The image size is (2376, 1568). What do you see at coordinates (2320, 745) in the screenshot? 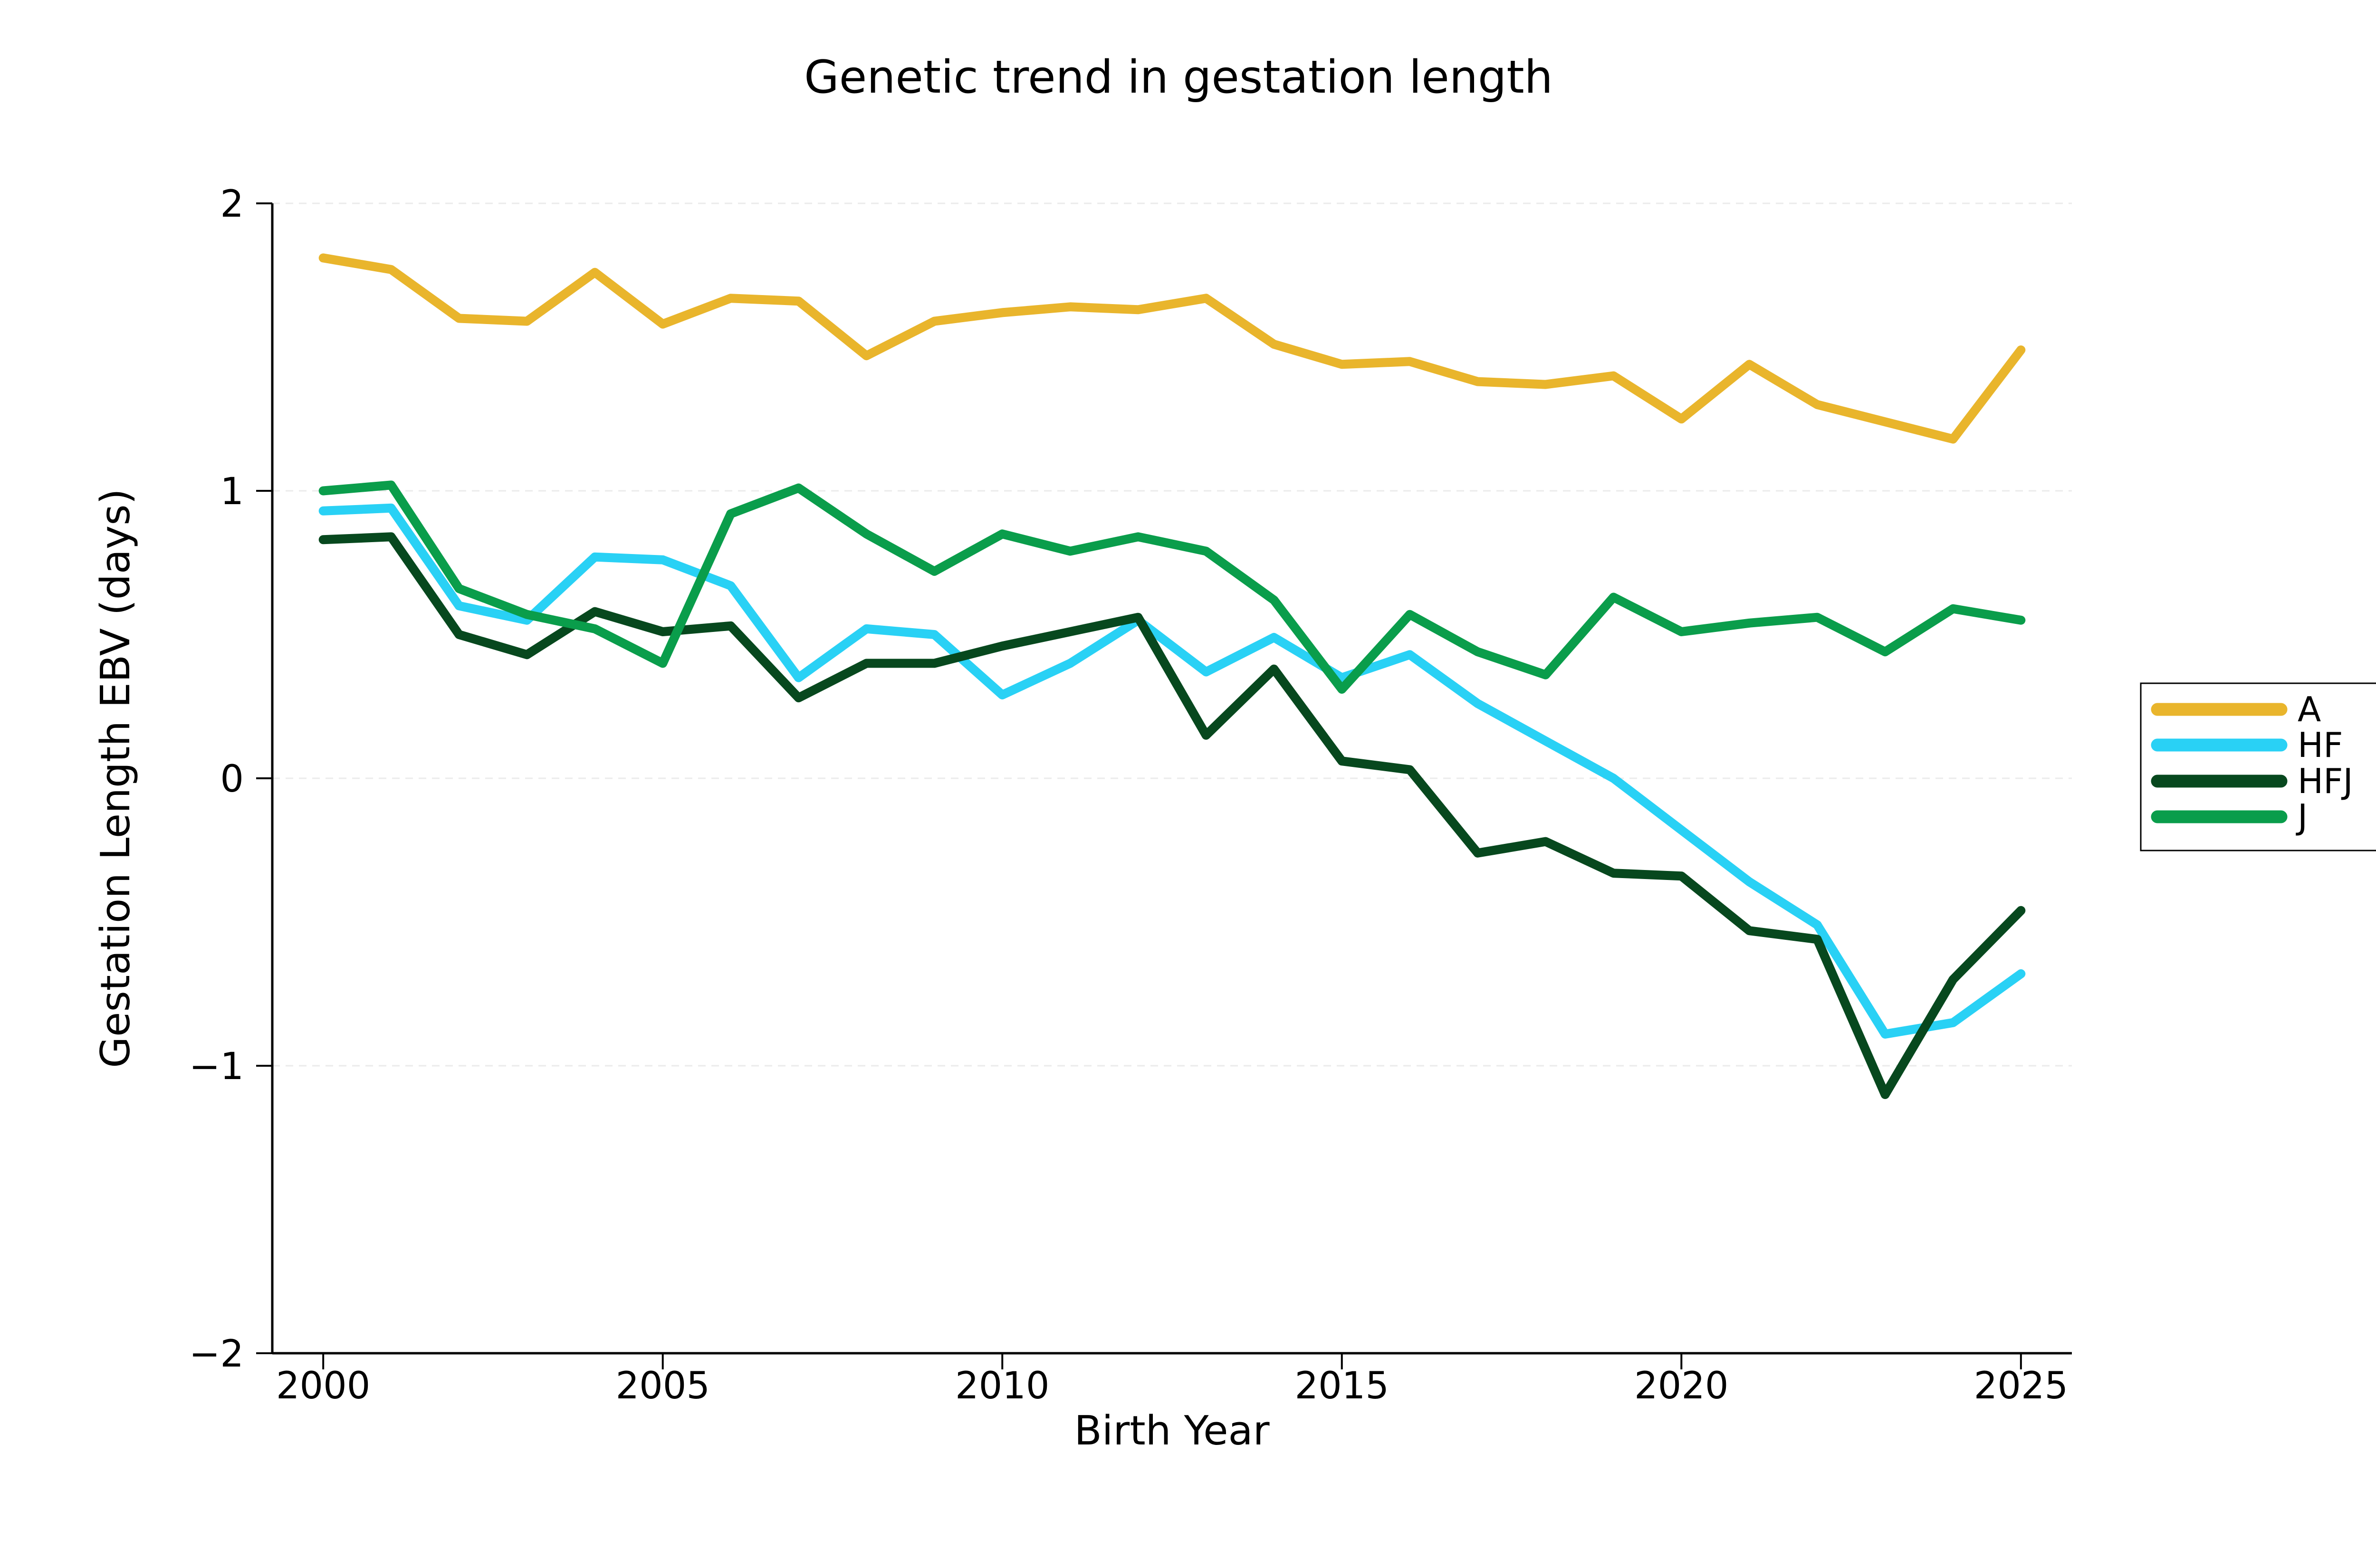
I see `legend-label-HF: HF` at bounding box center [2320, 745].